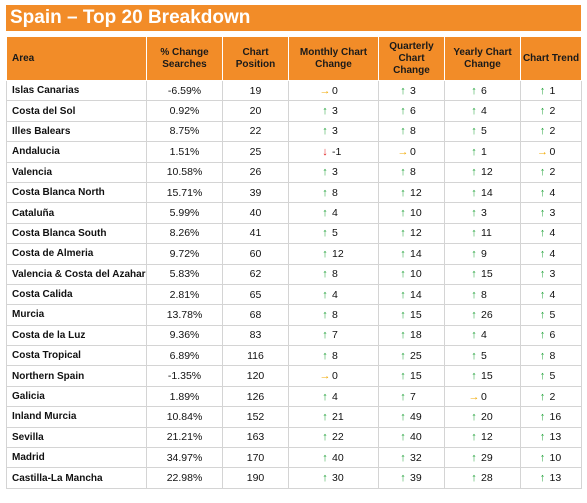 This screenshot has height=503, width=587. I want to click on quarterly-change-cell: ↑ 6, so click(411, 111).